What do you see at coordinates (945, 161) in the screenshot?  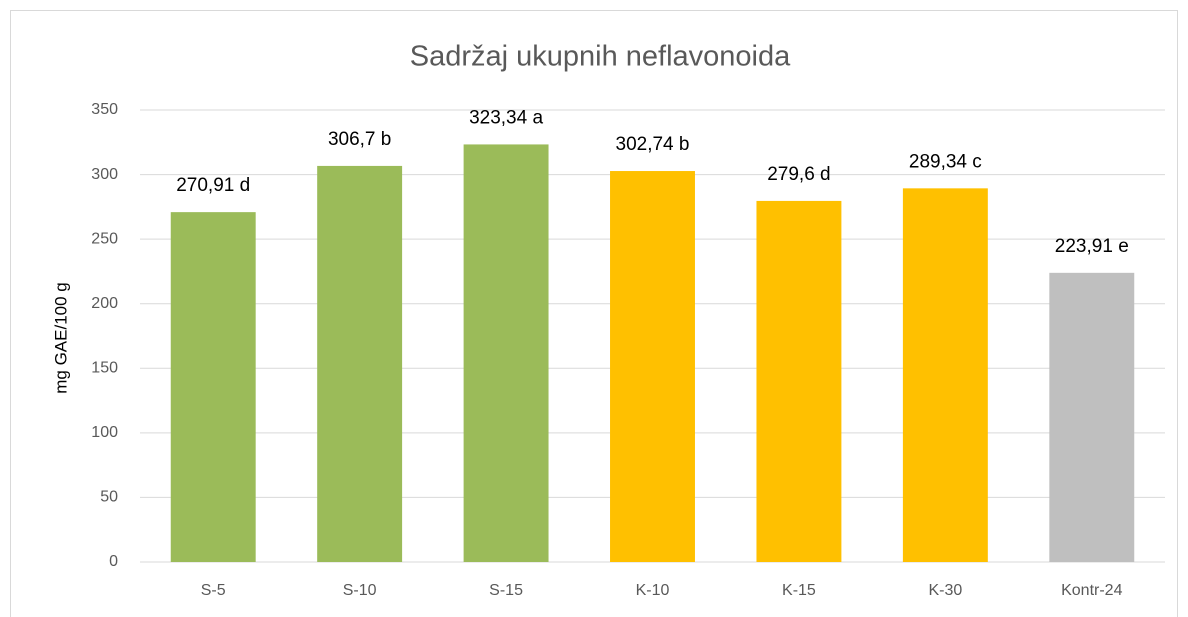 I see `data-label: 289,34 c` at bounding box center [945, 161].